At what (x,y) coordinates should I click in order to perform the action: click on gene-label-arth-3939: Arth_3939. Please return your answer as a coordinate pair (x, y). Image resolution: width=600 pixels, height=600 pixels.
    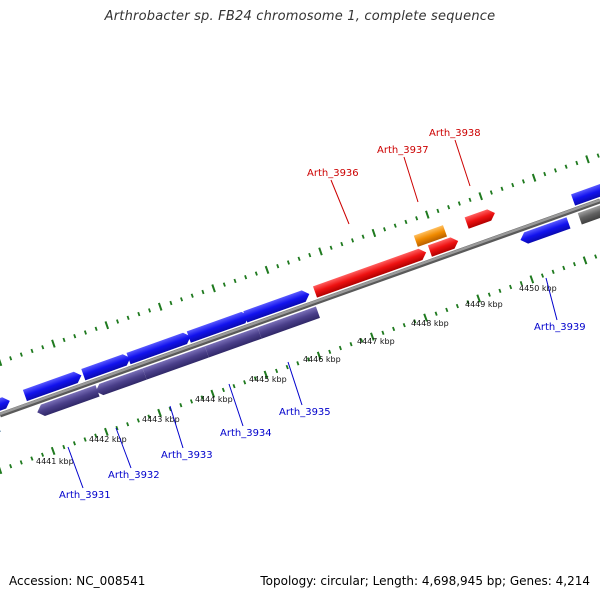
    Looking at the image, I should click on (560, 327).